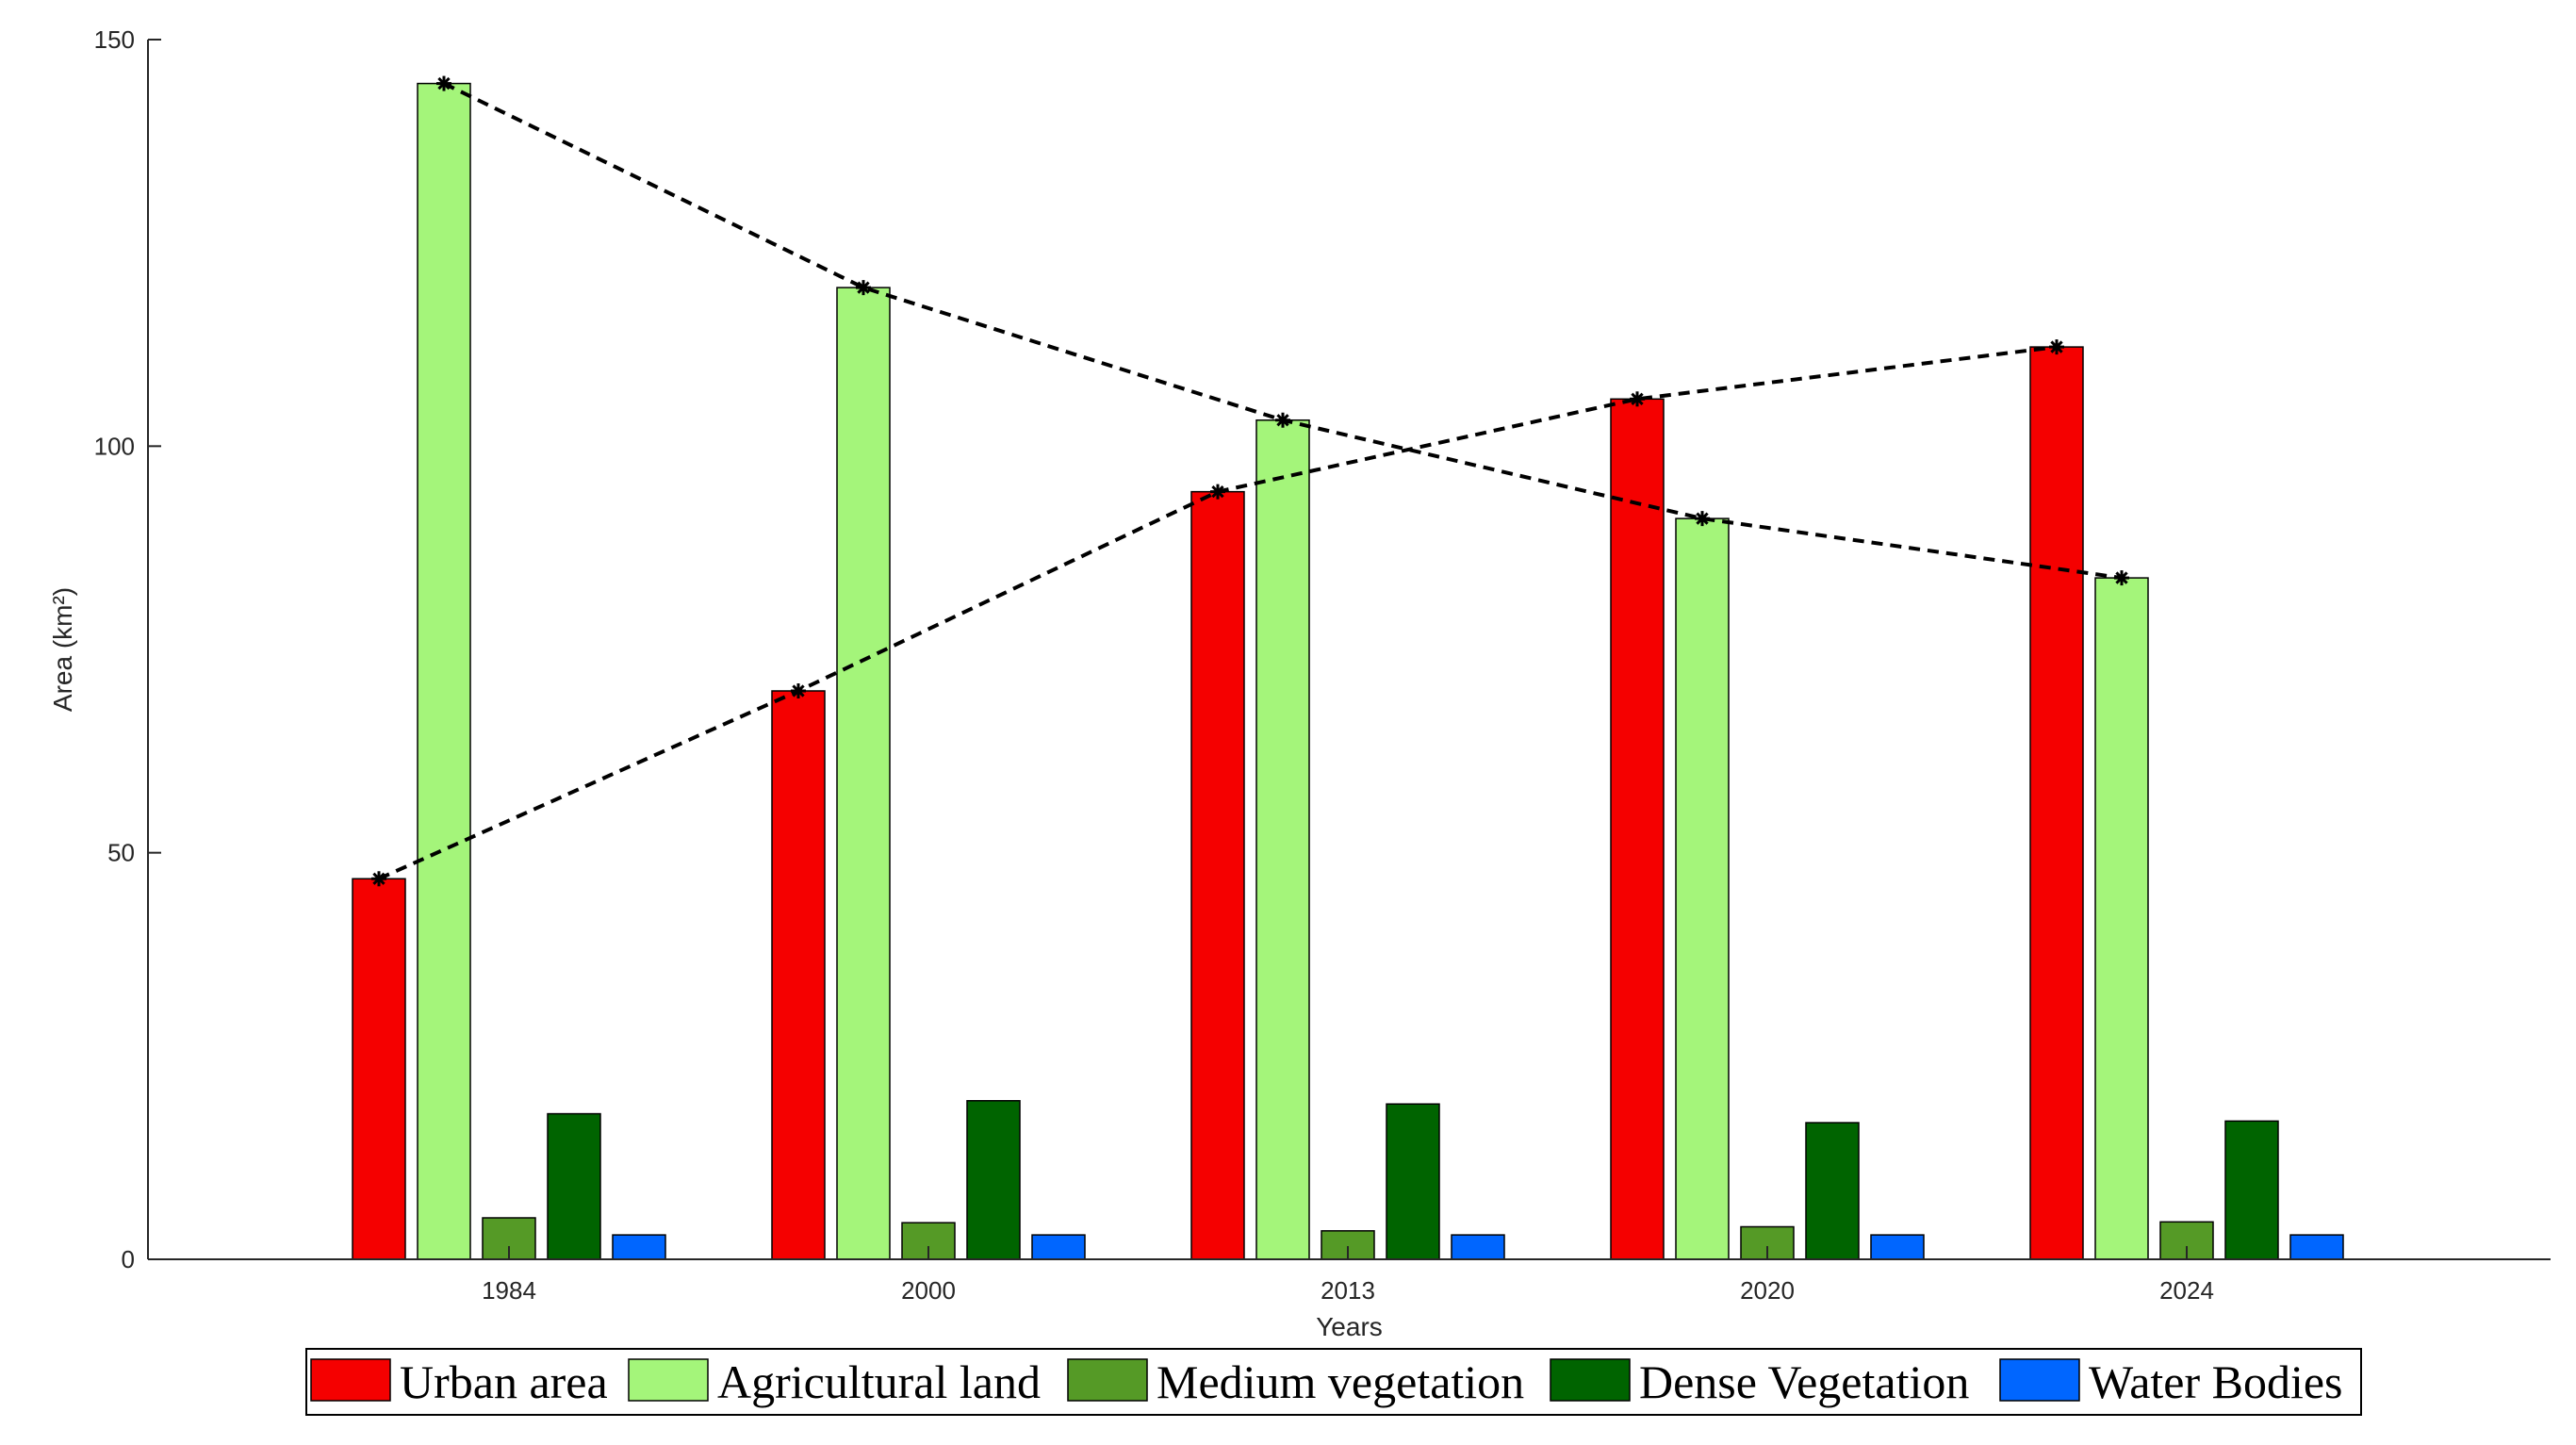 The width and height of the screenshot is (2576, 1445). What do you see at coordinates (2056, 347) in the screenshot?
I see `trend-marker-urban-area-2024` at bounding box center [2056, 347].